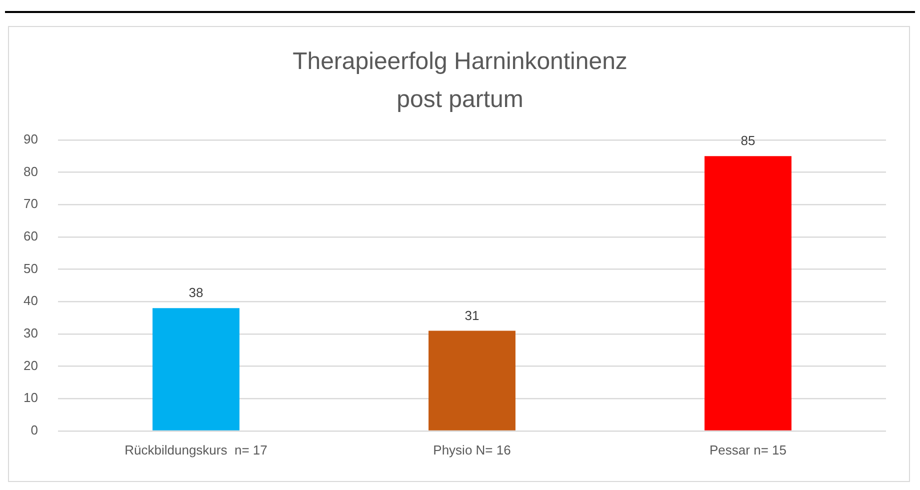 This screenshot has width=920, height=490. What do you see at coordinates (31, 268) in the screenshot?
I see `y-tick-label: 50` at bounding box center [31, 268].